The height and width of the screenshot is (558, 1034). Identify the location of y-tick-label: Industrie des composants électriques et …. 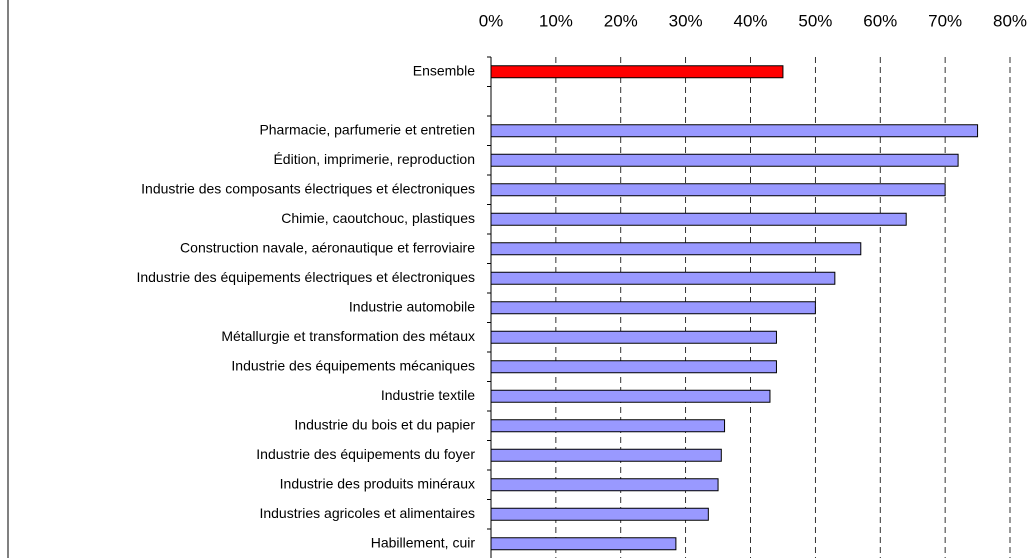
(308, 188).